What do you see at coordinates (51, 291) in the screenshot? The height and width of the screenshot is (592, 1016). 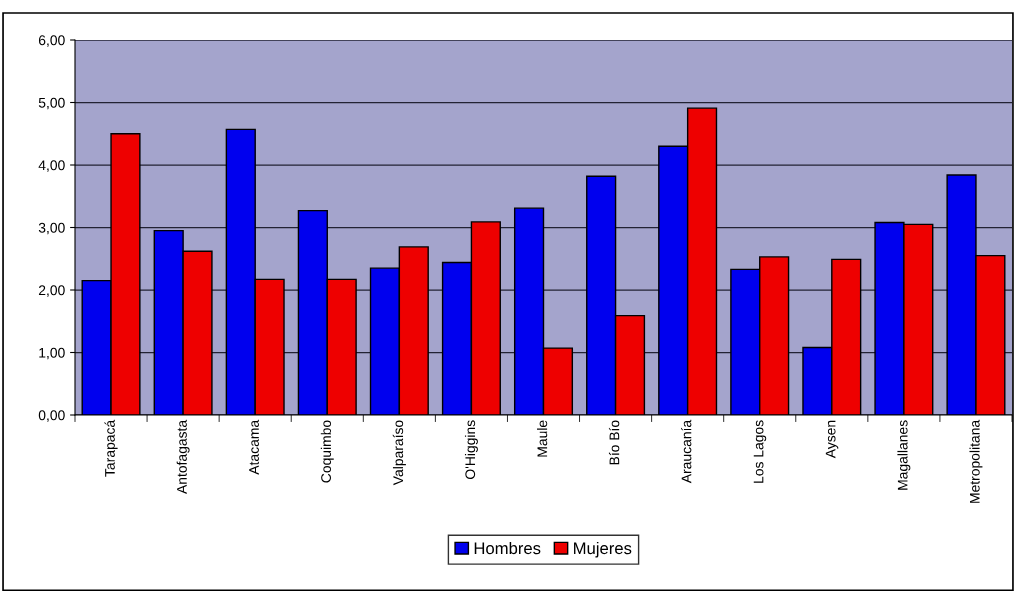 I see `y-tick-label: 2,00` at bounding box center [51, 291].